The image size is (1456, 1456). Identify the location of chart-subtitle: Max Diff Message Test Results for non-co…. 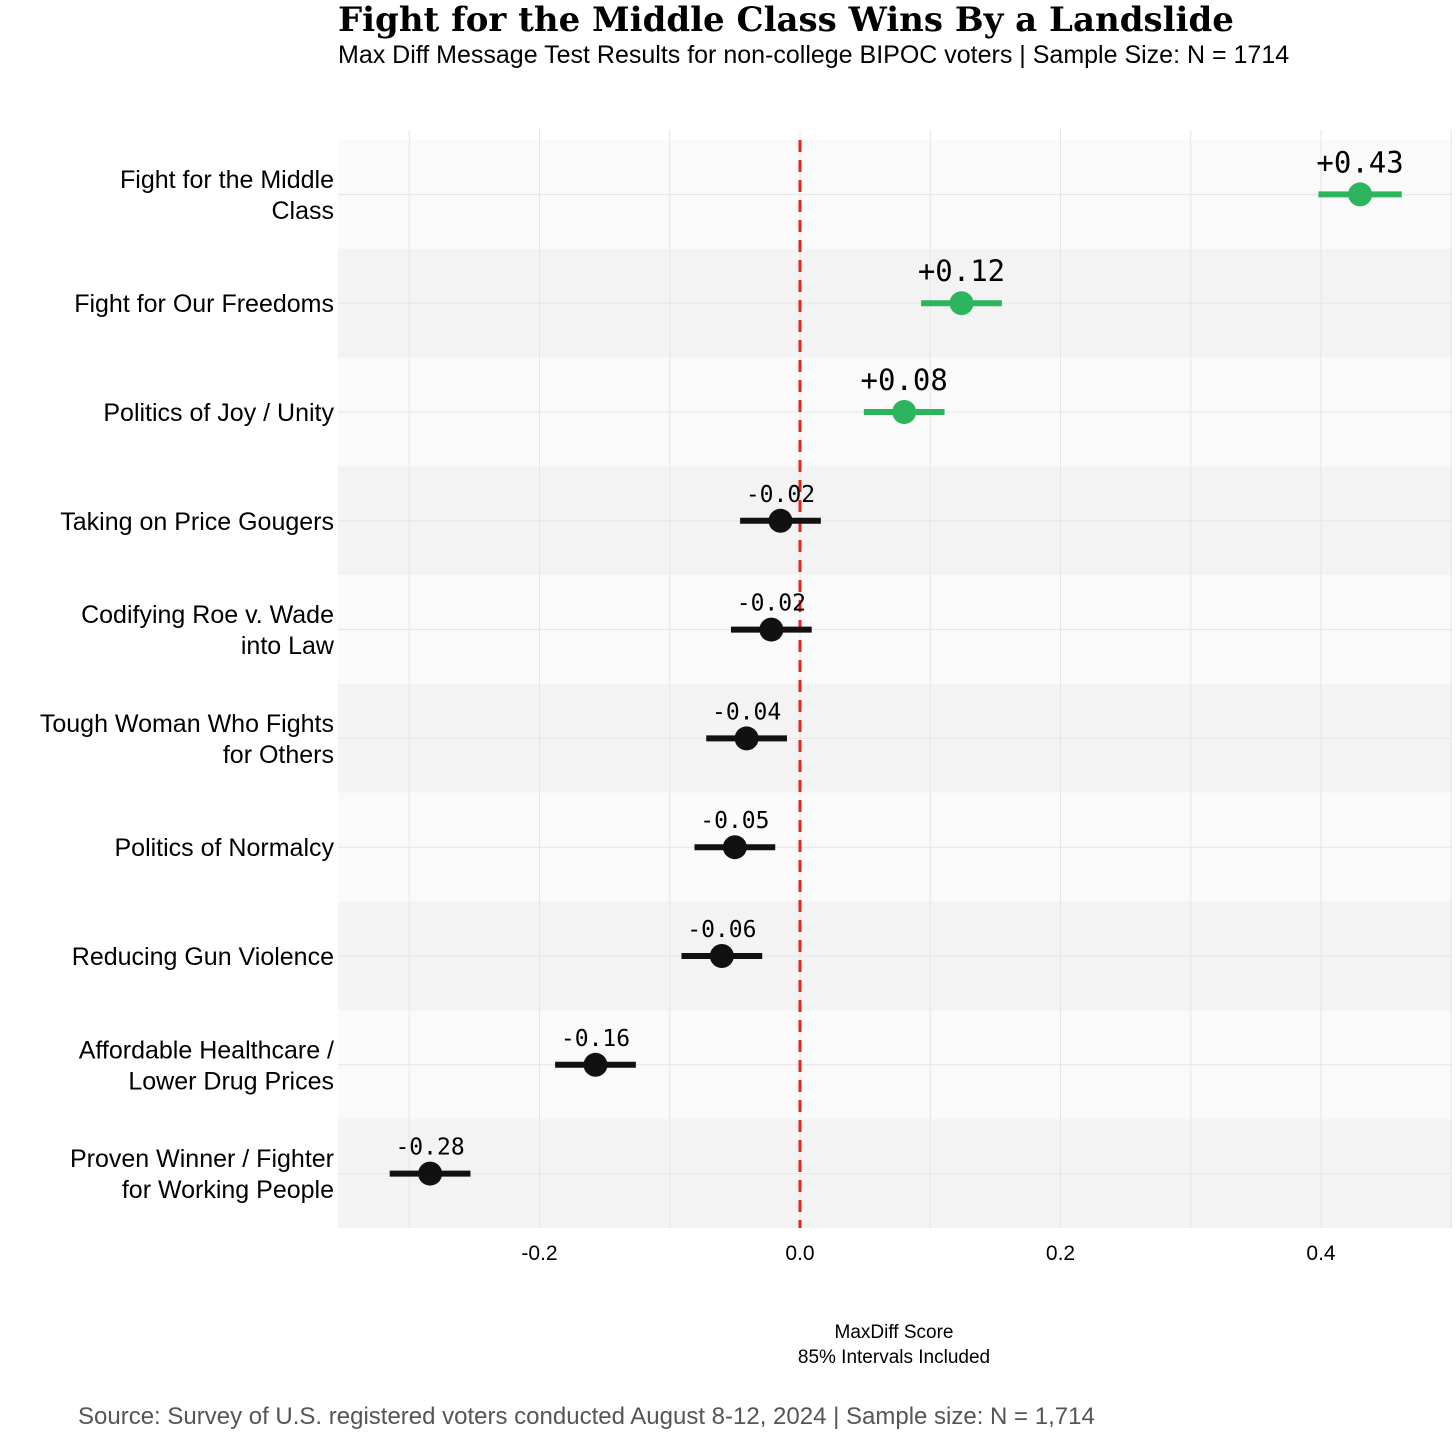
(814, 55).